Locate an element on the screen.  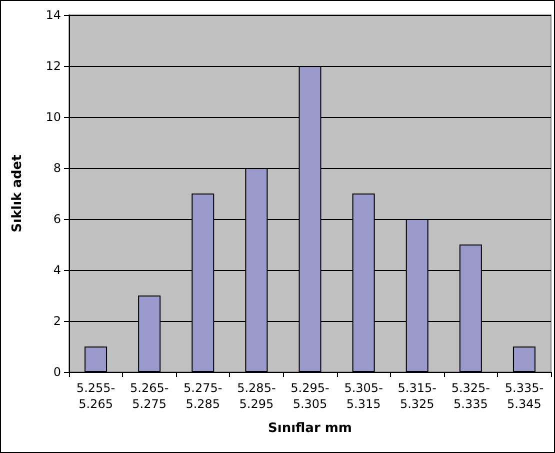
y-tick-label: 12 is located at coordinates (53, 66).